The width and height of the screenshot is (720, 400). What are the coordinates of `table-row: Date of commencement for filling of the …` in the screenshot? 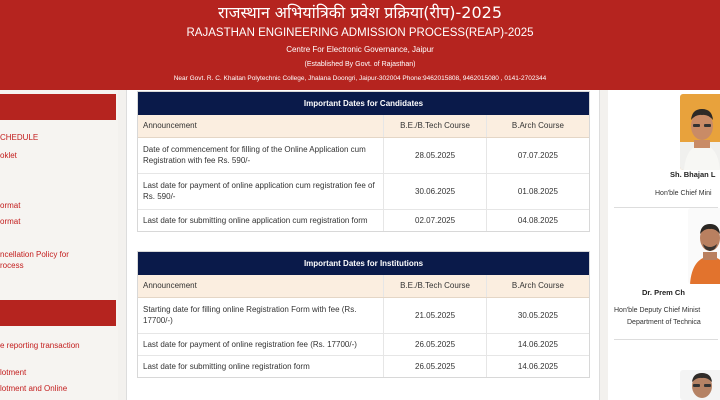 It's located at (363, 154).